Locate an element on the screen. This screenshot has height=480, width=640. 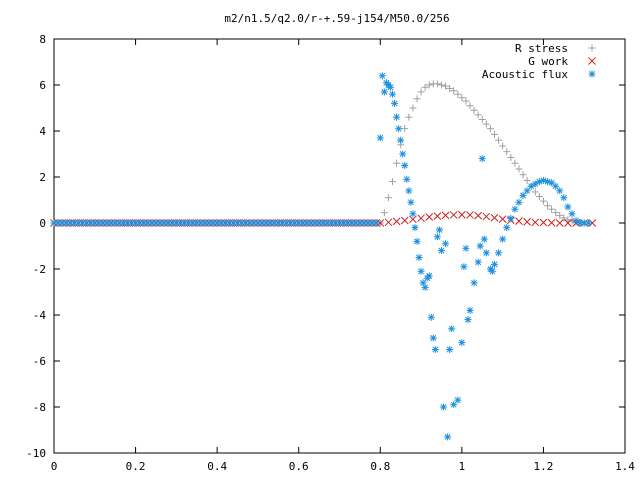
x-tick-label: 1.2 is located at coordinates (543, 466).